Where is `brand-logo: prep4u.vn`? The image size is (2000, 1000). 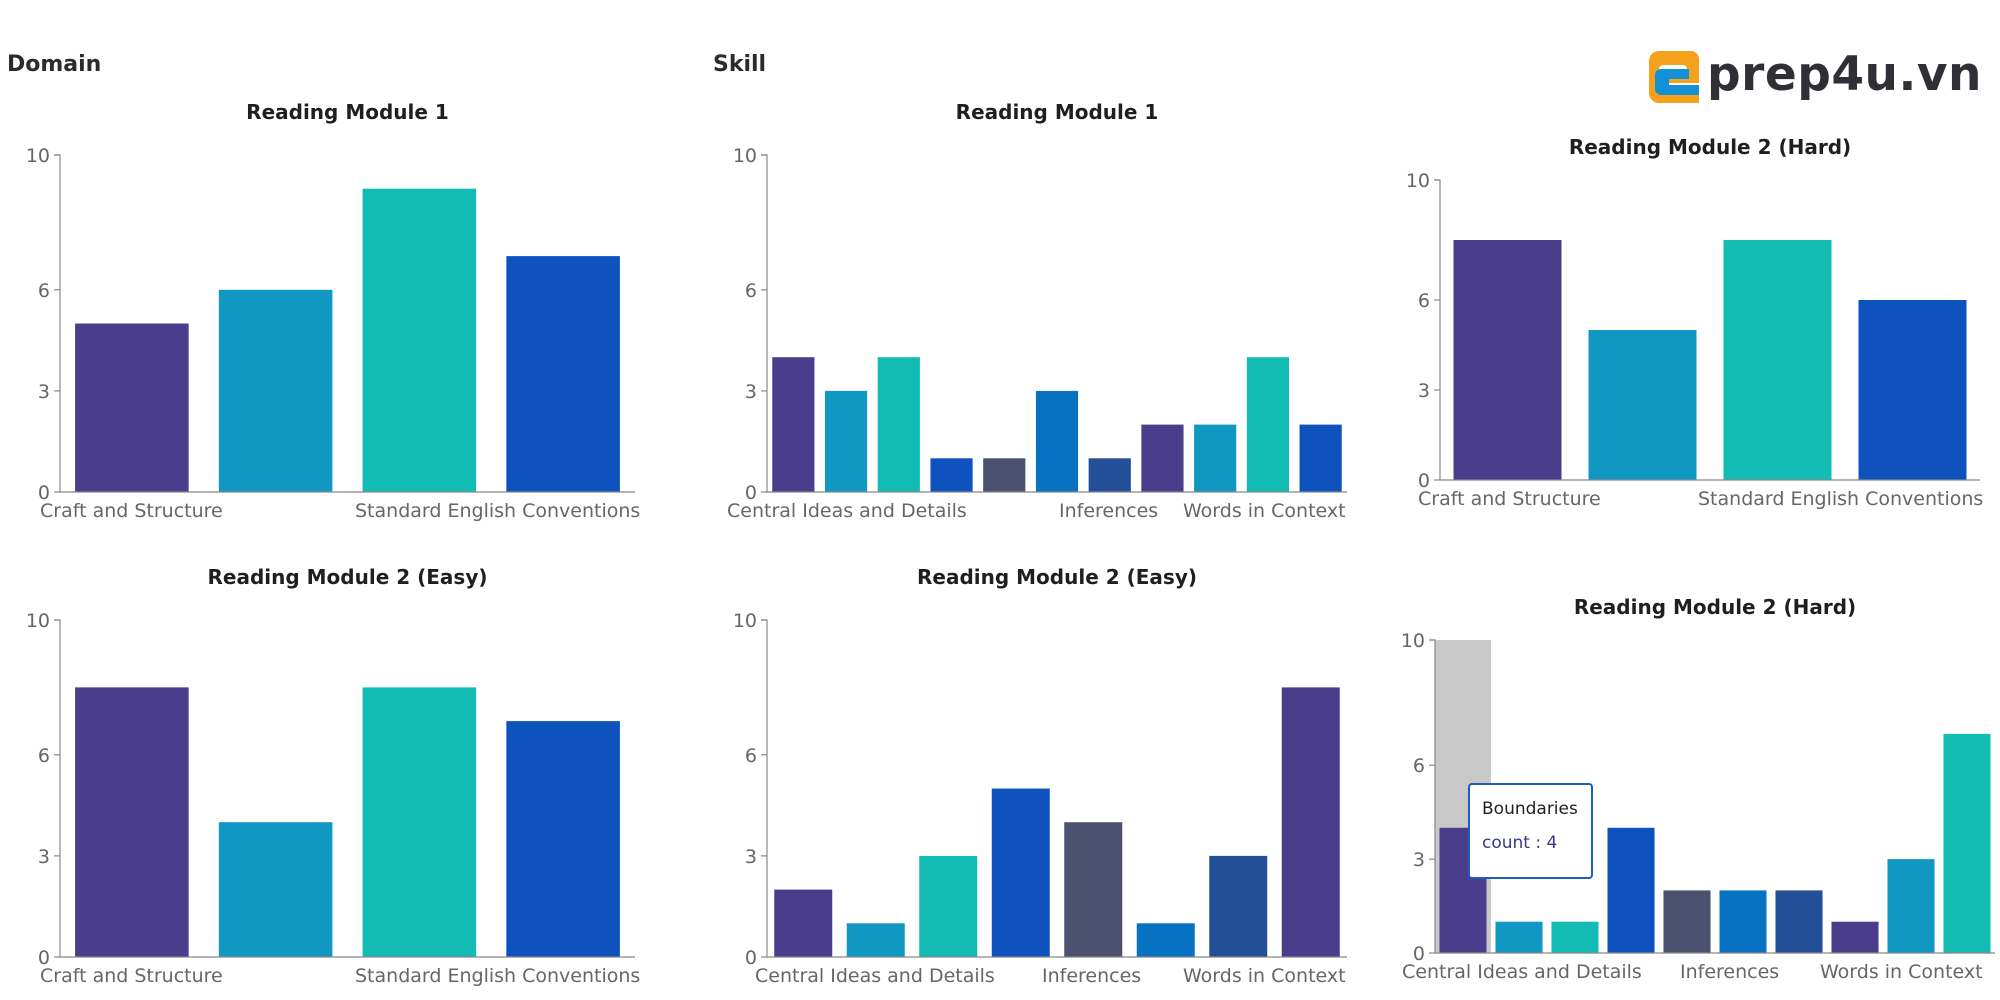
brand-logo: prep4u.vn is located at coordinates (1814, 75).